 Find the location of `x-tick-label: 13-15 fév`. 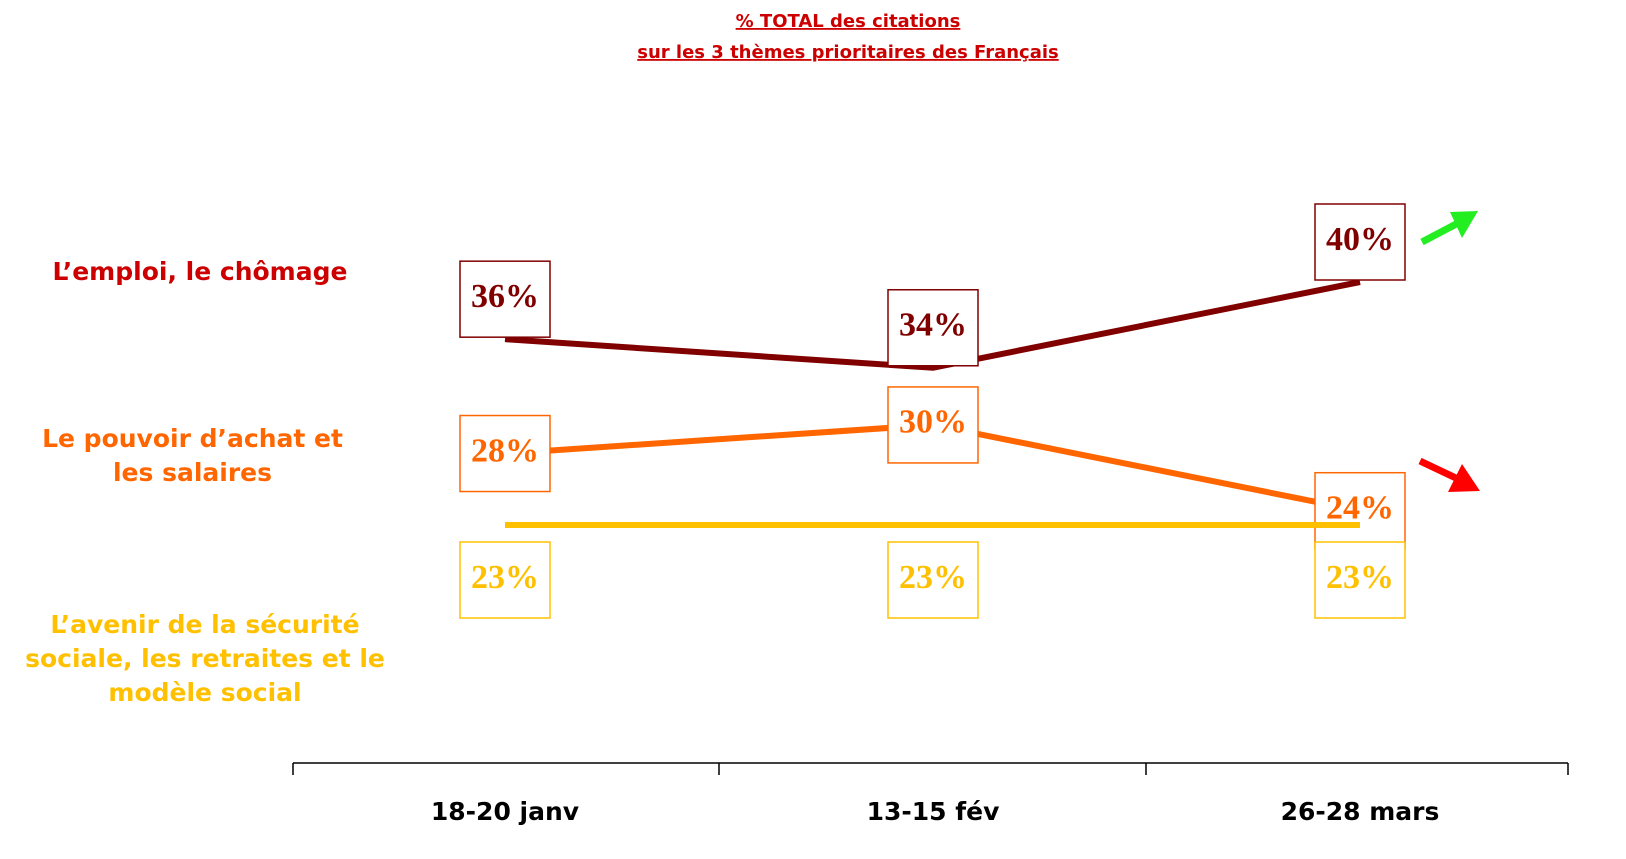

x-tick-label: 13-15 fév is located at coordinates (933, 811).